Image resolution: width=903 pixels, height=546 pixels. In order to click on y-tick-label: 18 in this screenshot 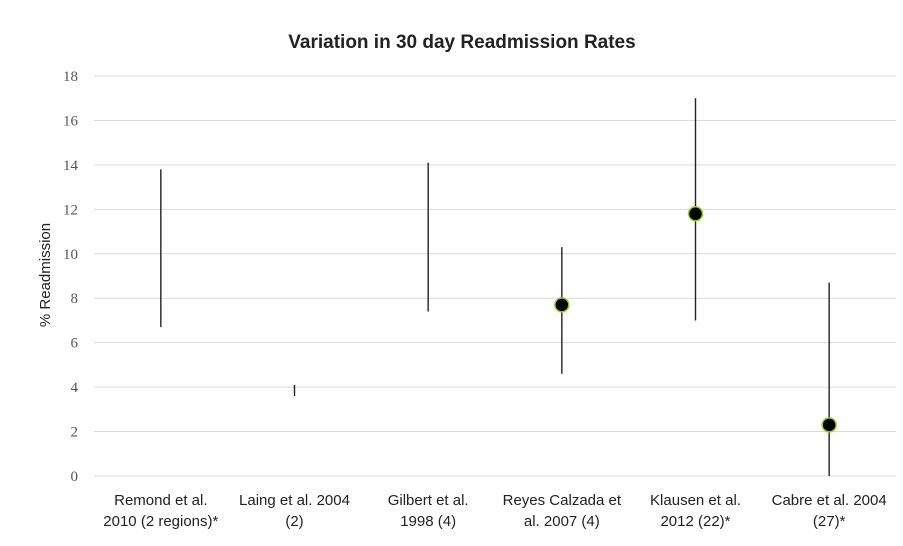, I will do `click(70, 77)`.